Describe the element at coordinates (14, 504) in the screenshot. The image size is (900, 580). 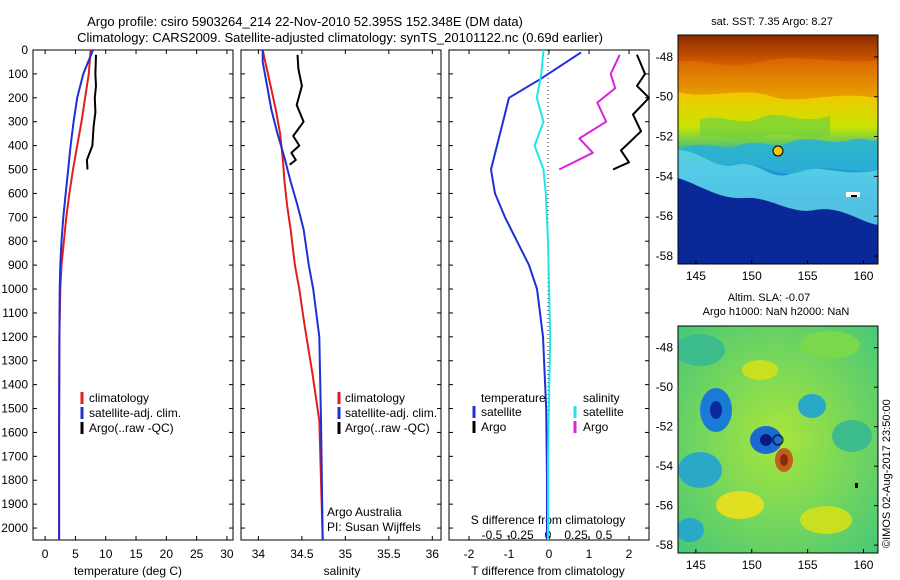
I see `depth-tick-label: 1900` at that location.